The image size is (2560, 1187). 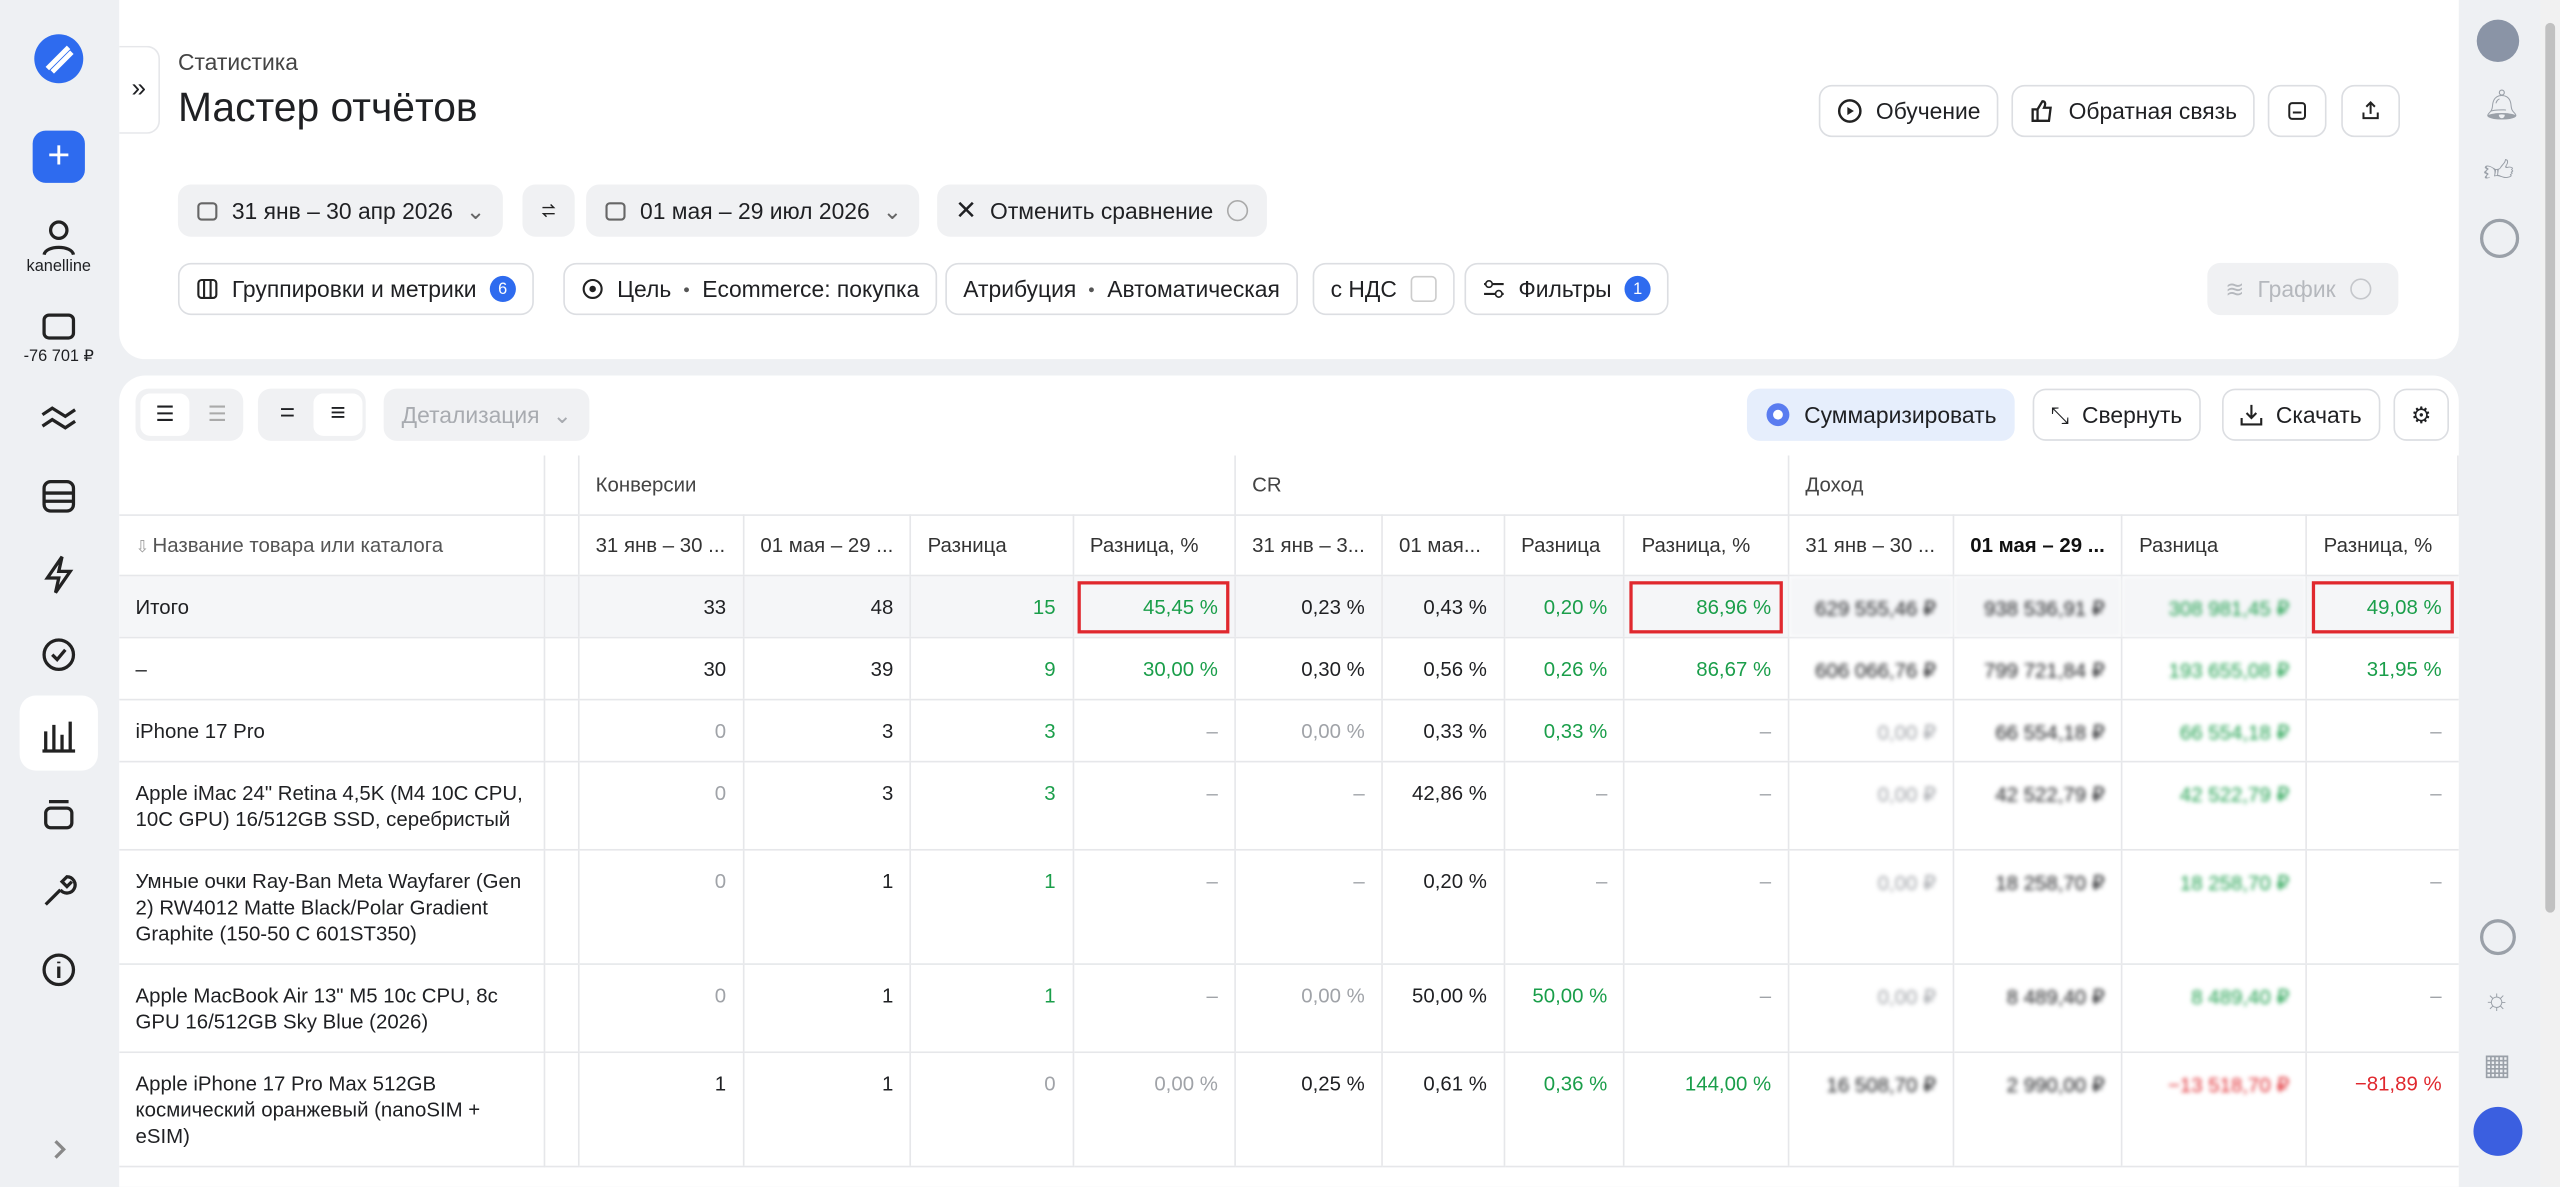 I want to click on table-cell: 799 721,84 ₽, so click(x=2037, y=669).